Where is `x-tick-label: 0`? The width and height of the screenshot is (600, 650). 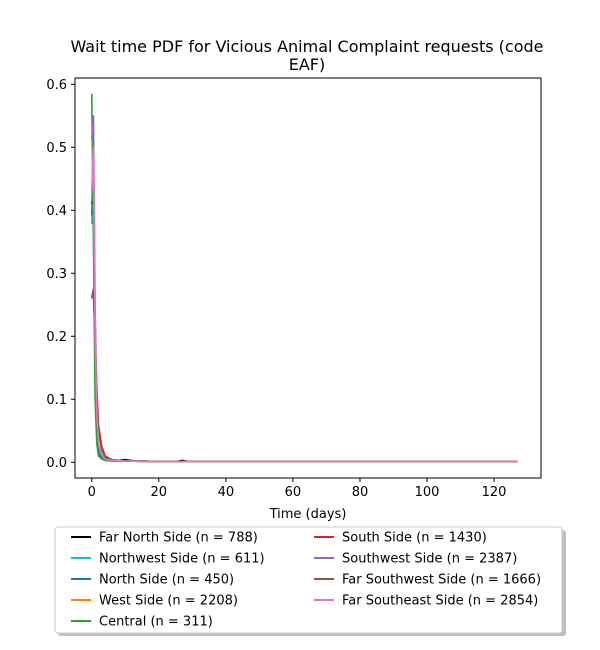
x-tick-label: 0 is located at coordinates (92, 492).